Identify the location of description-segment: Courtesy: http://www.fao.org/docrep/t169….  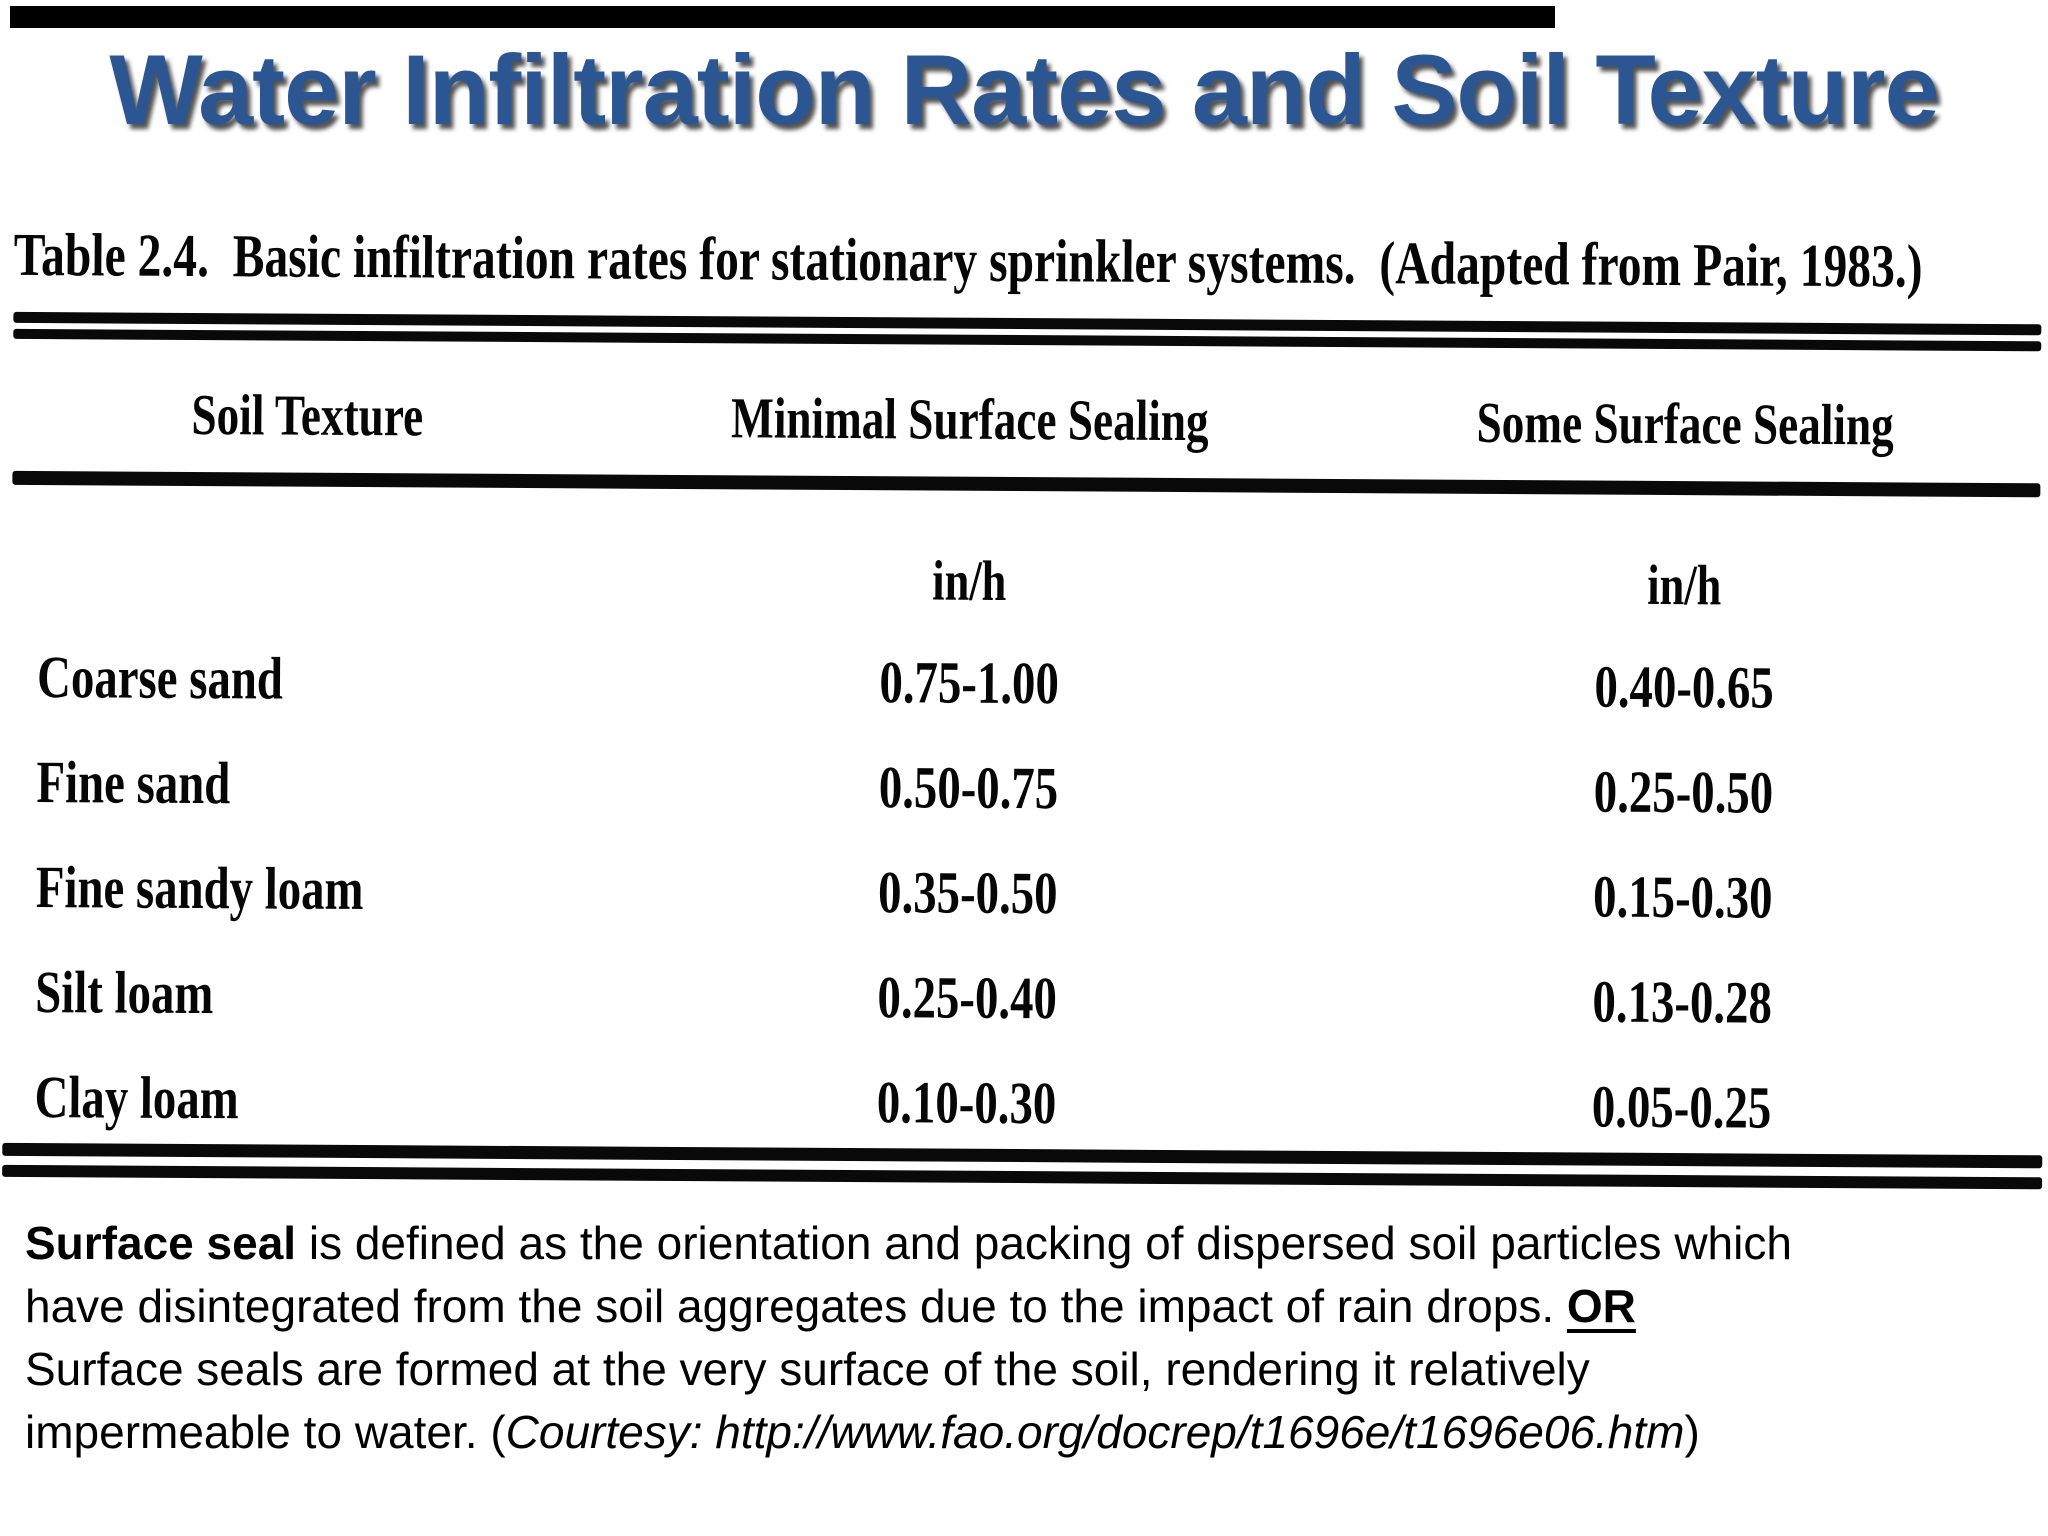
(1095, 1432).